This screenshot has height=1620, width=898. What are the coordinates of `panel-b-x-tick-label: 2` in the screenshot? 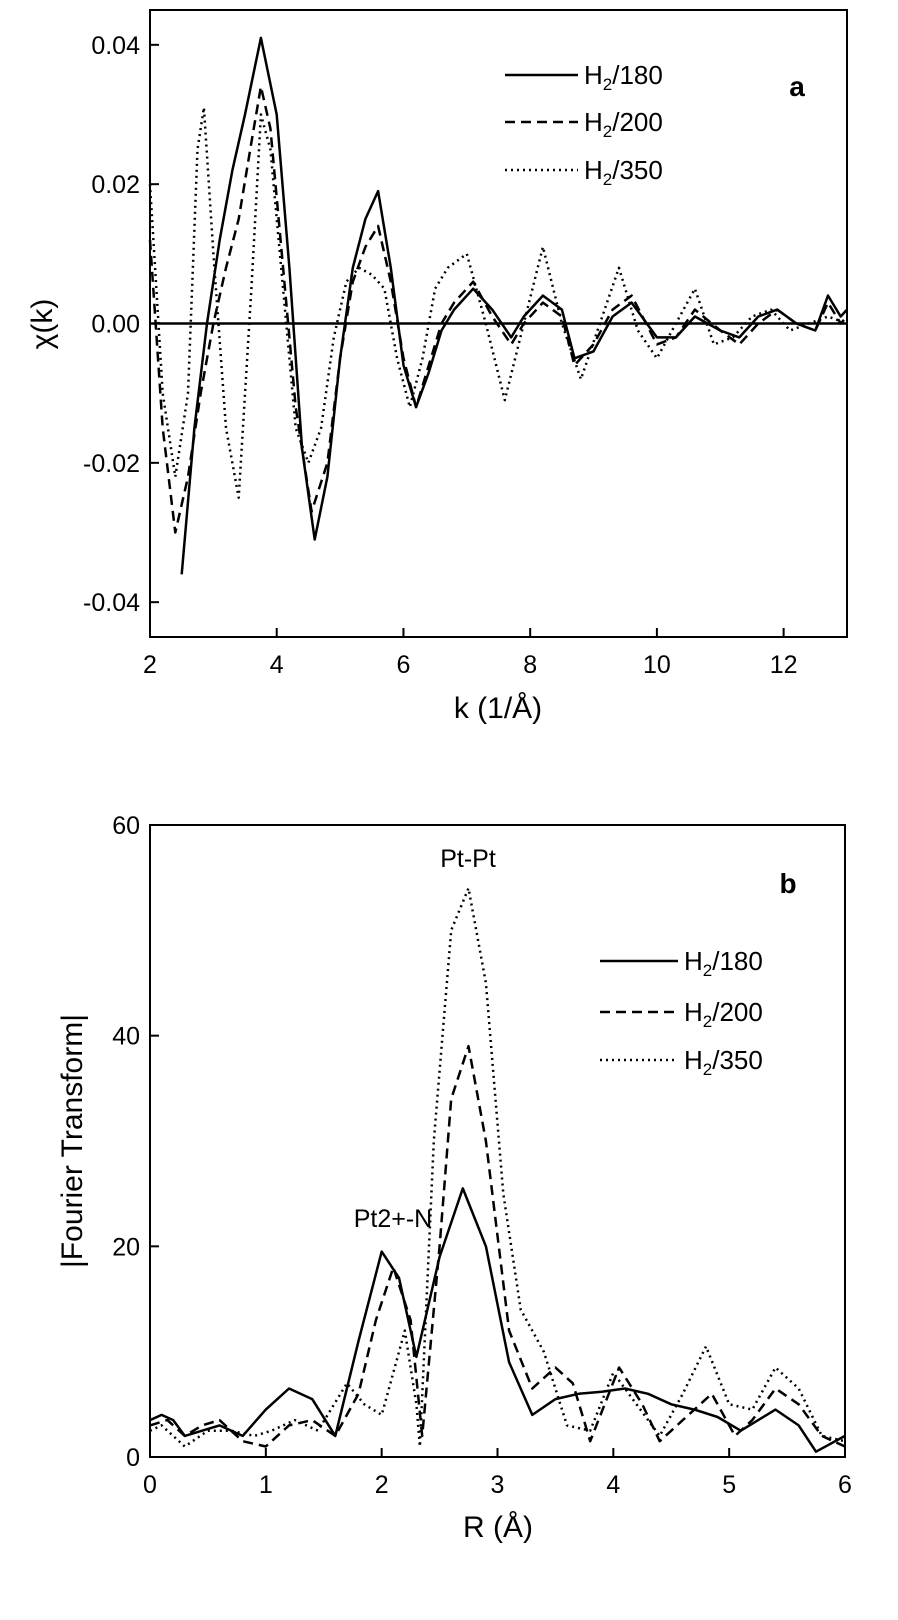 It's located at (382, 1485).